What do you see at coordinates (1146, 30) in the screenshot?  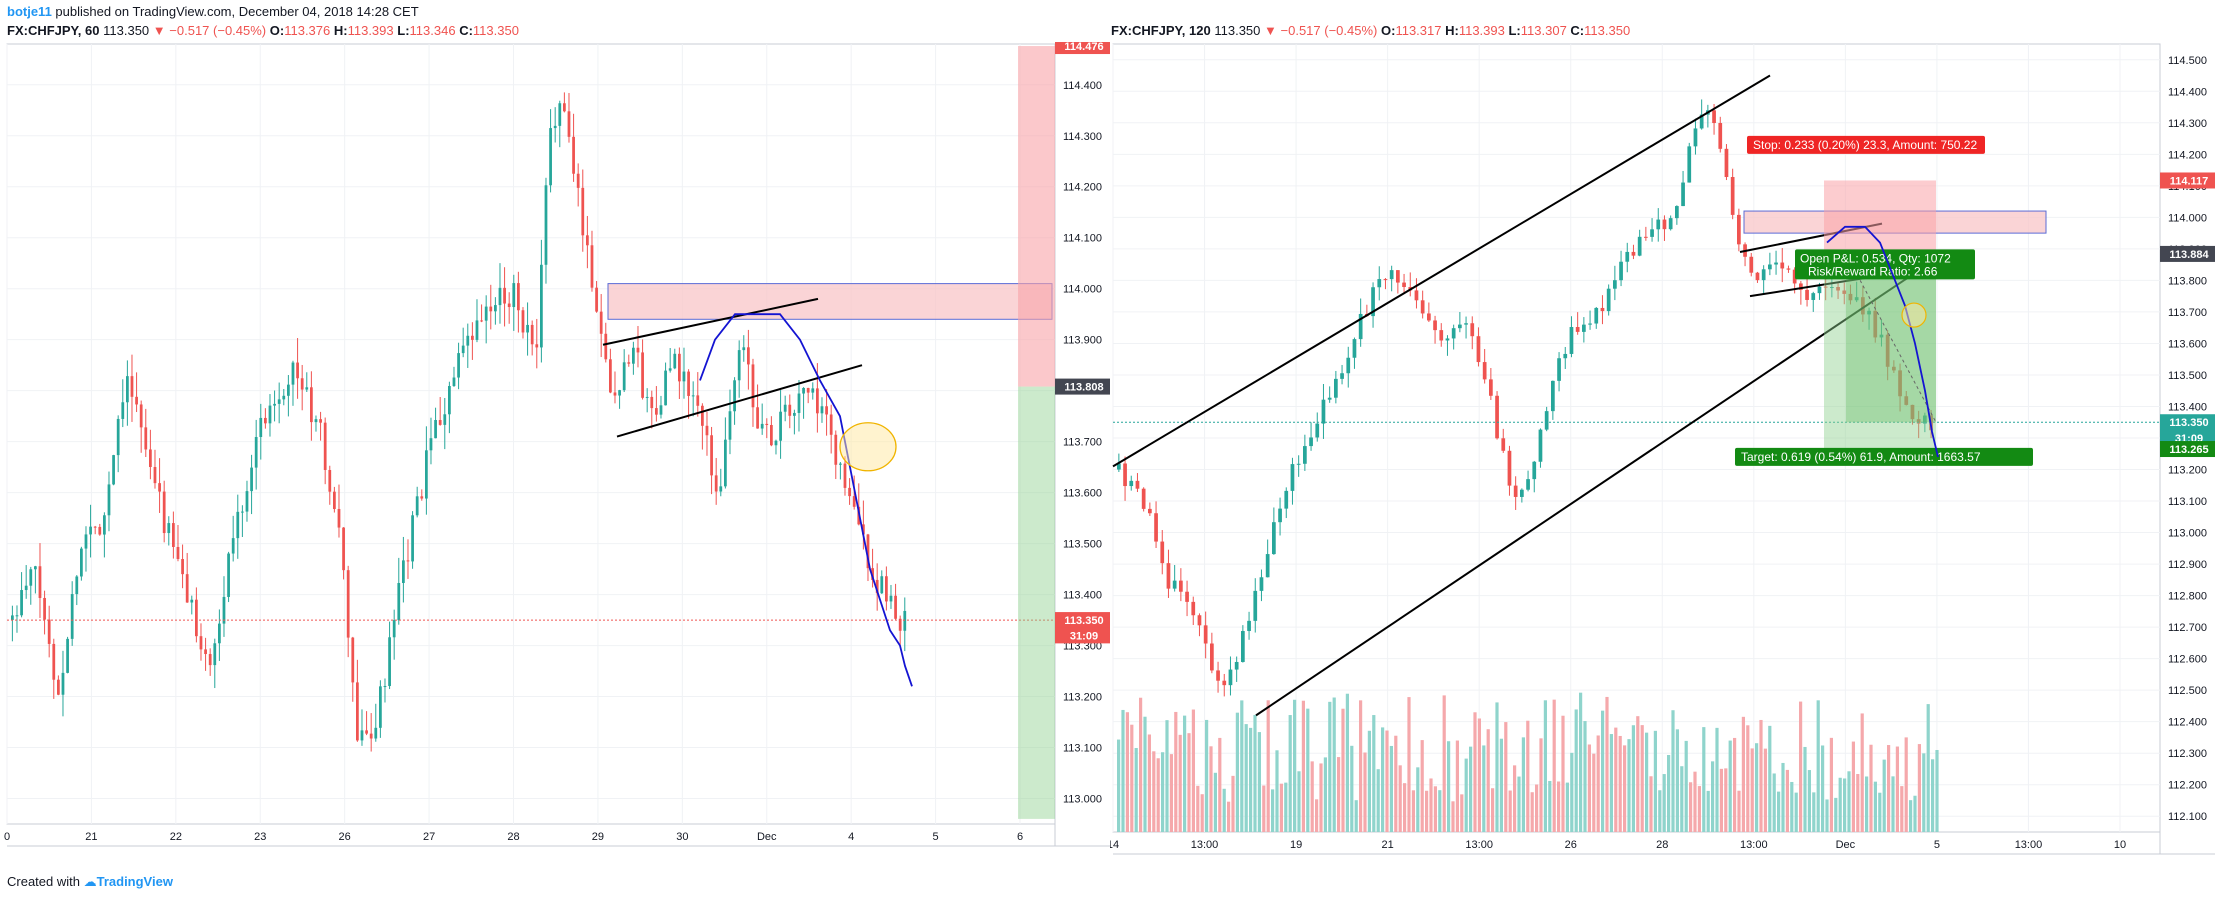 I see `right-symbol: FX:CHFJPY` at bounding box center [1146, 30].